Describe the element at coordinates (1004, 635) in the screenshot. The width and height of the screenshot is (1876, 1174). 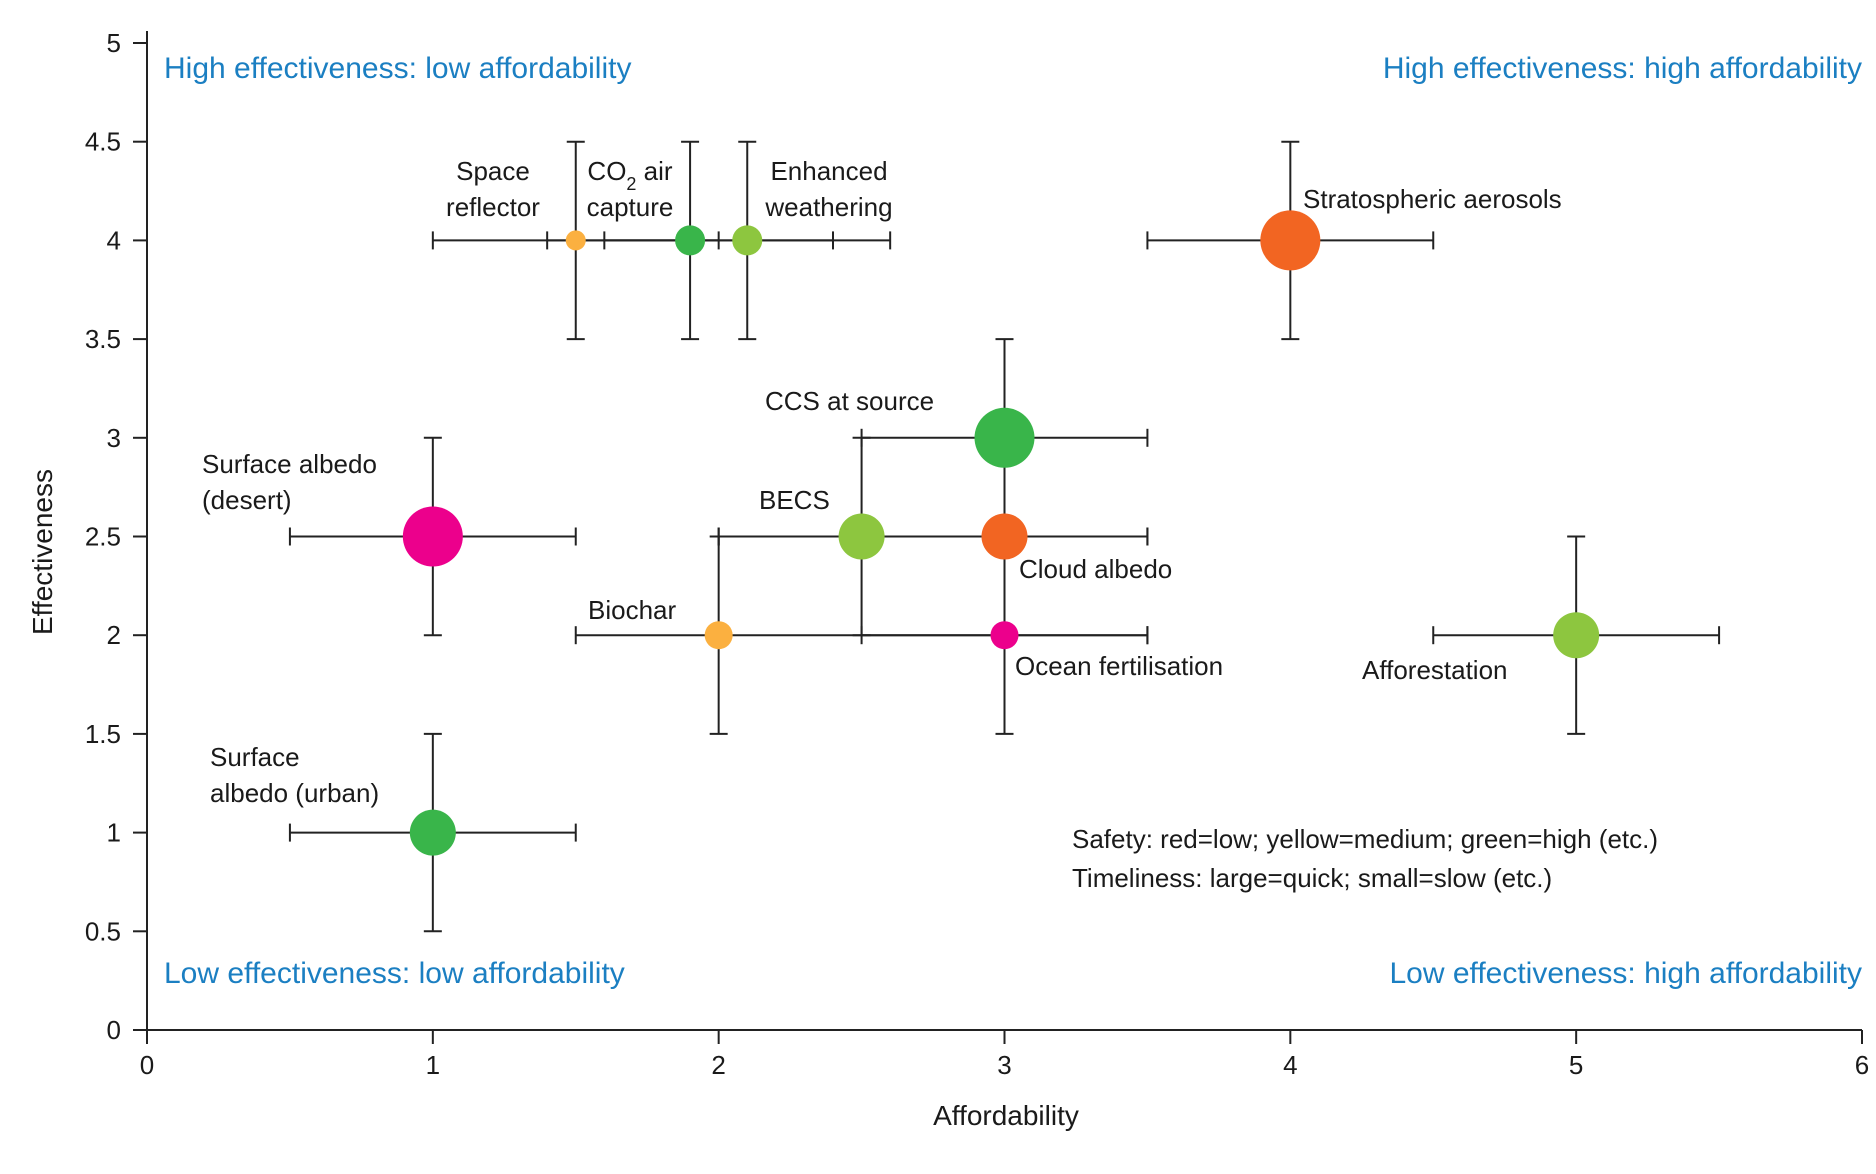
I see `ocean-fertilisation-point` at that location.